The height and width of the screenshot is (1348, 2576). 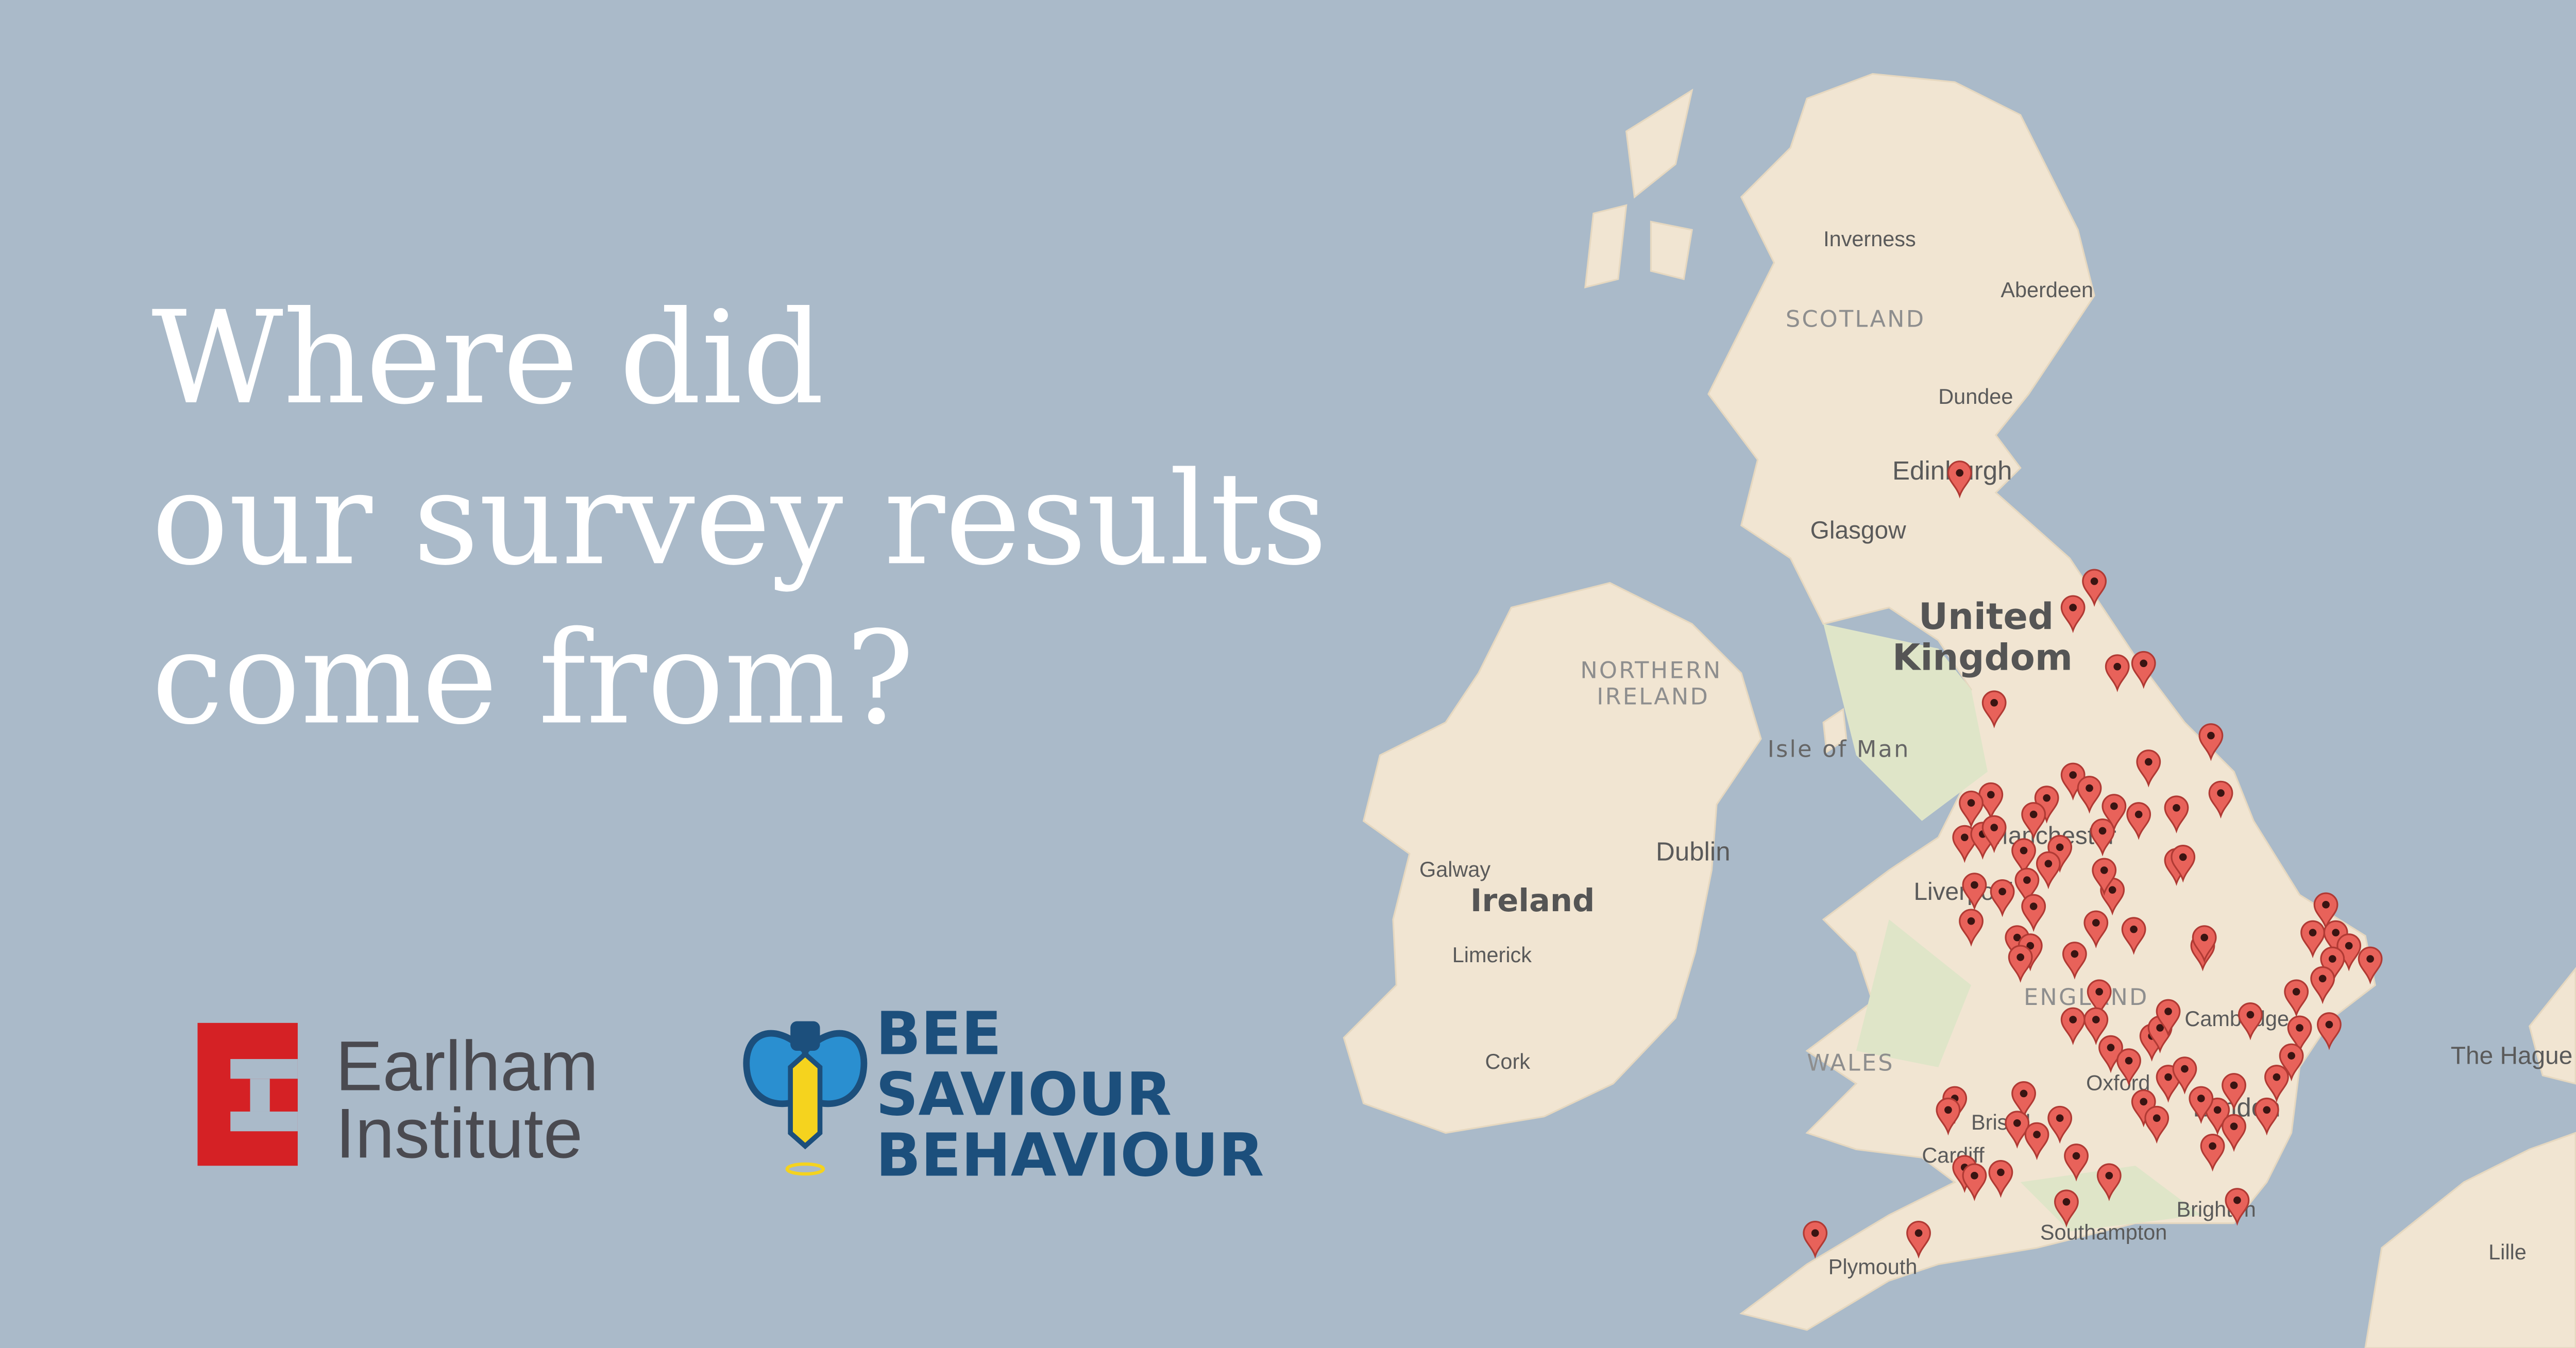 I want to click on region-label: NORTHERN, so click(x=1651, y=670).